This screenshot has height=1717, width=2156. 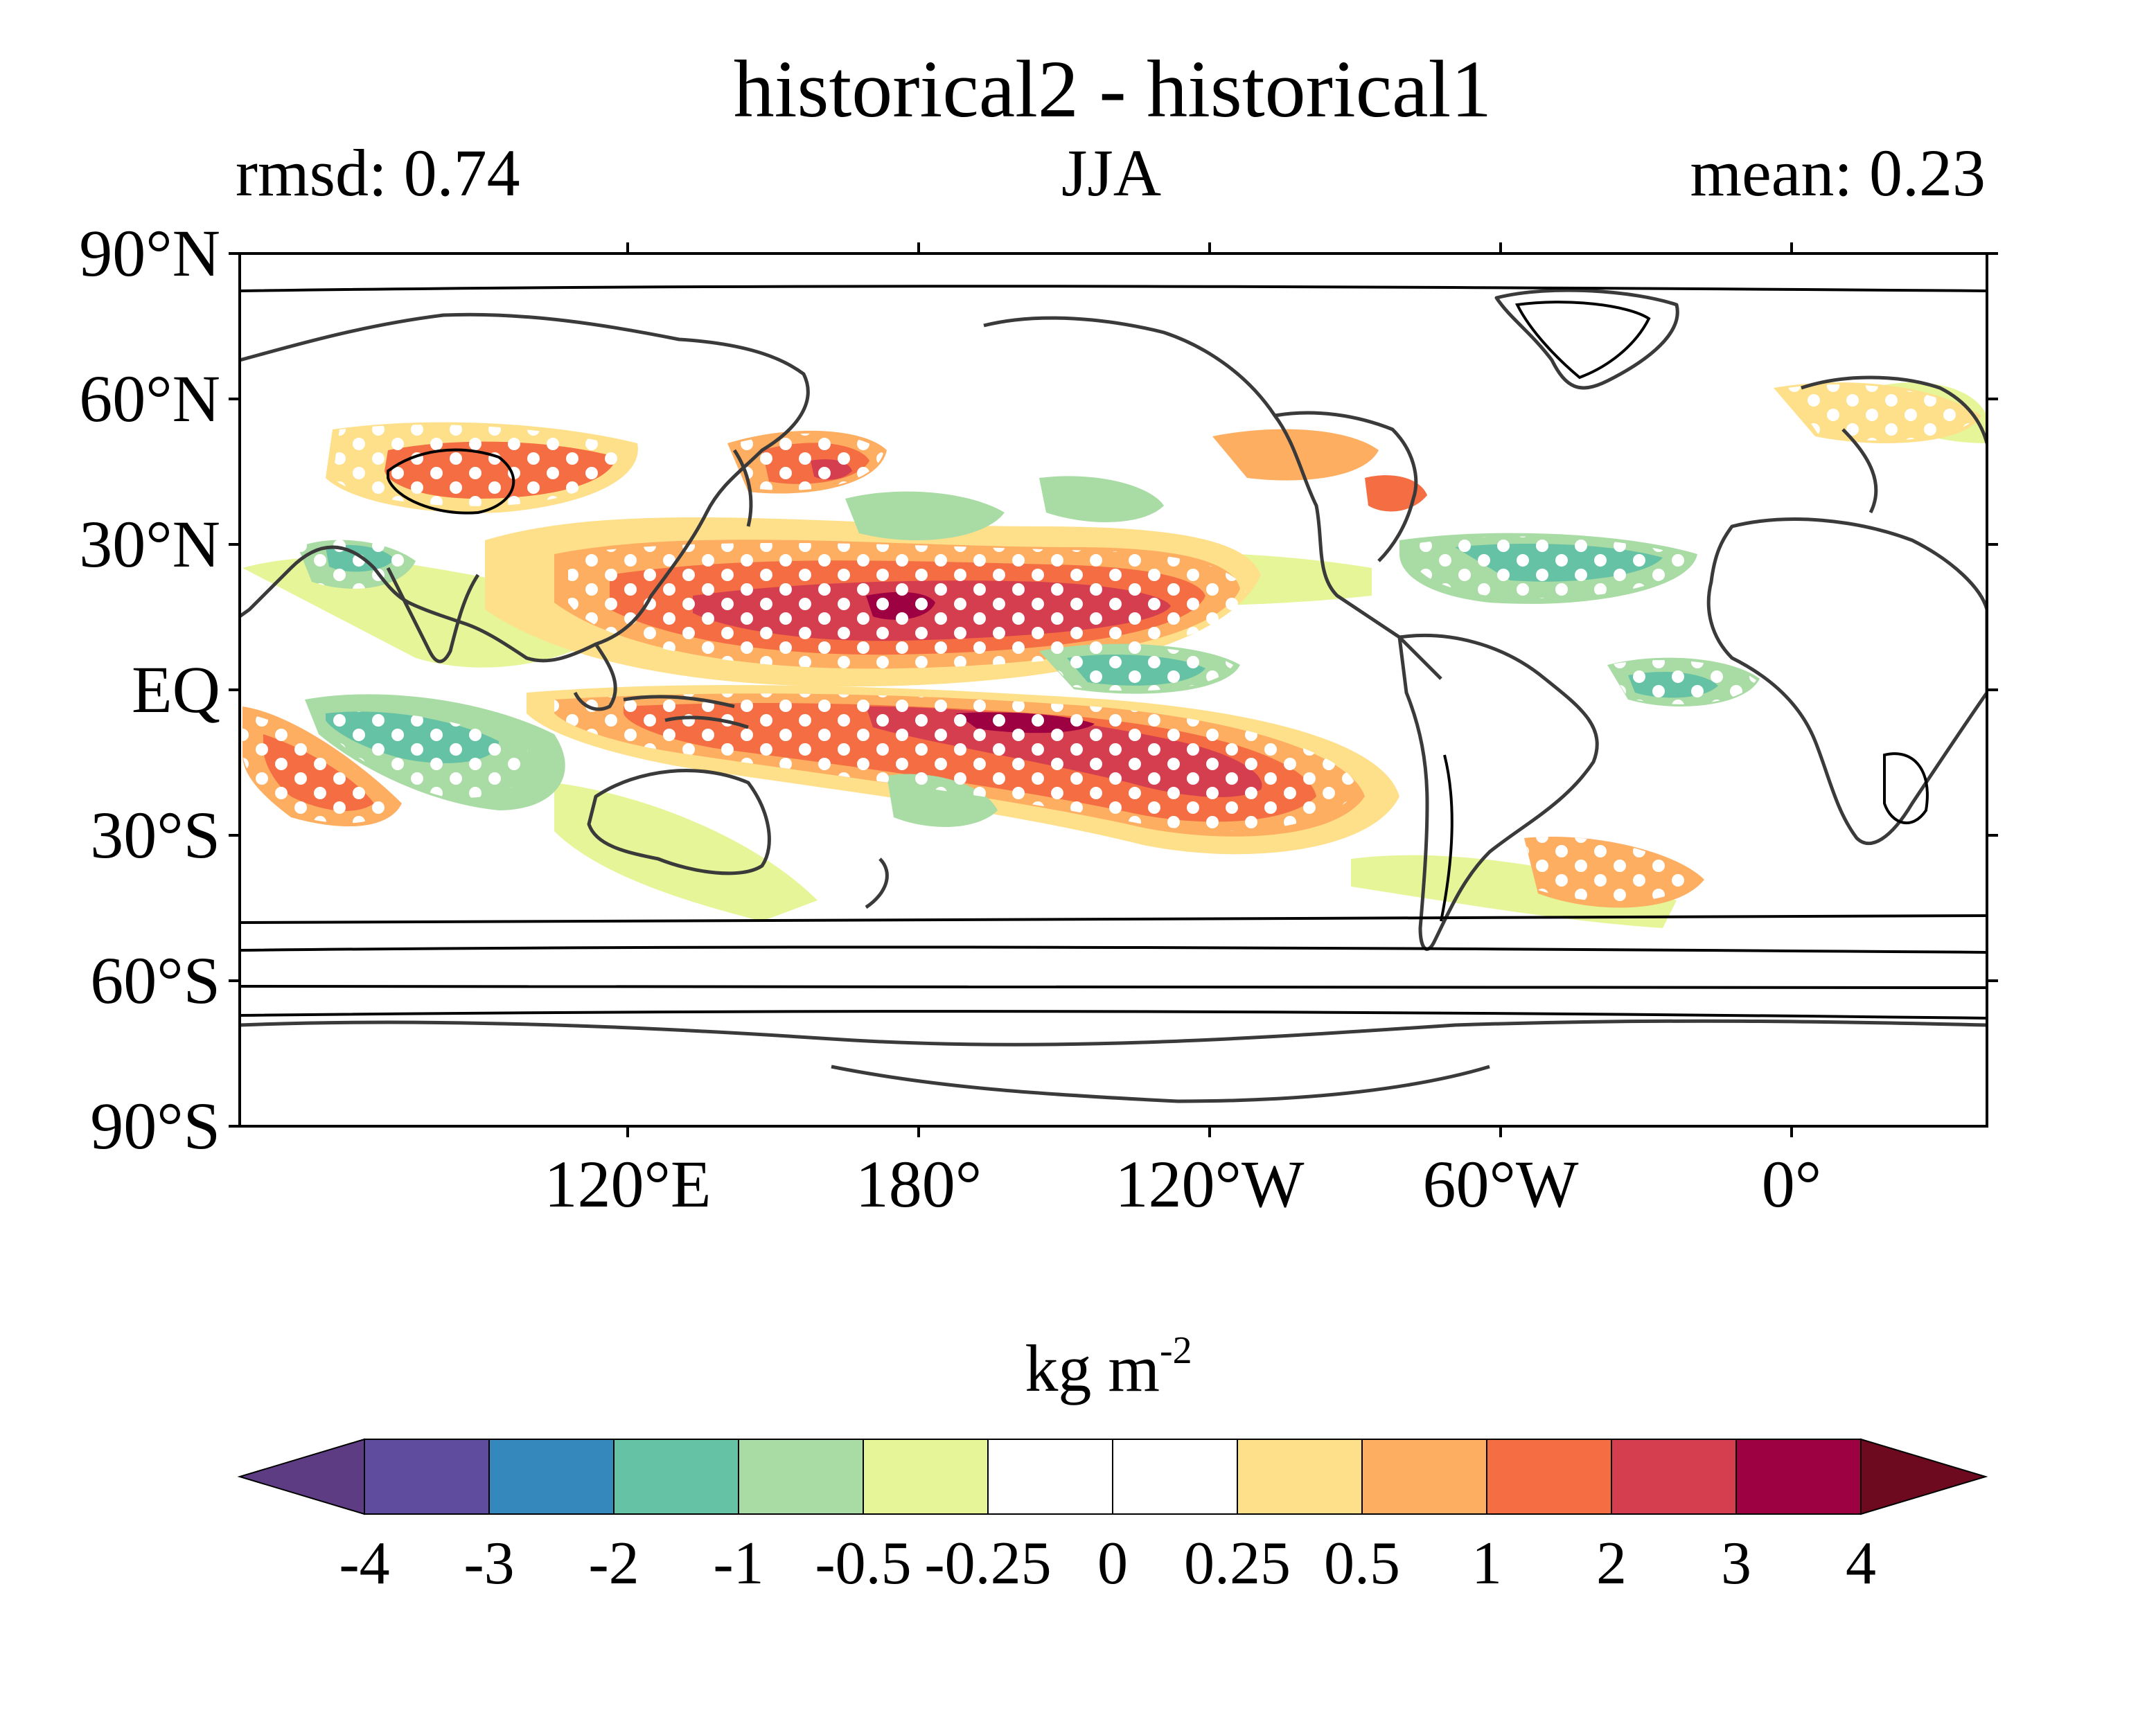 I want to click on lat-label: 60°N, so click(x=150, y=399).